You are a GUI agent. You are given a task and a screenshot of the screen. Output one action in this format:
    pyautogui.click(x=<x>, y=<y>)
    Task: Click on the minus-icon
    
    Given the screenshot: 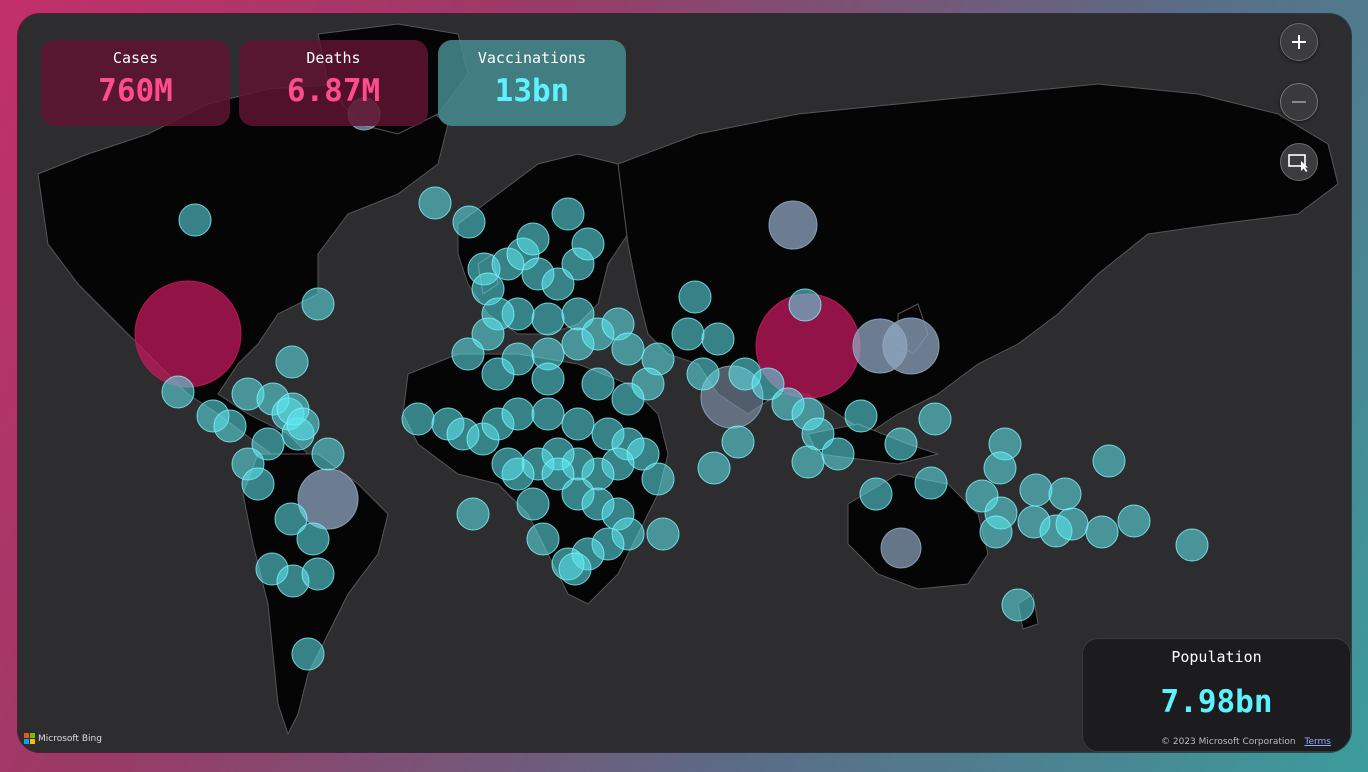 What is the action you would take?
    pyautogui.click(x=1299, y=102)
    